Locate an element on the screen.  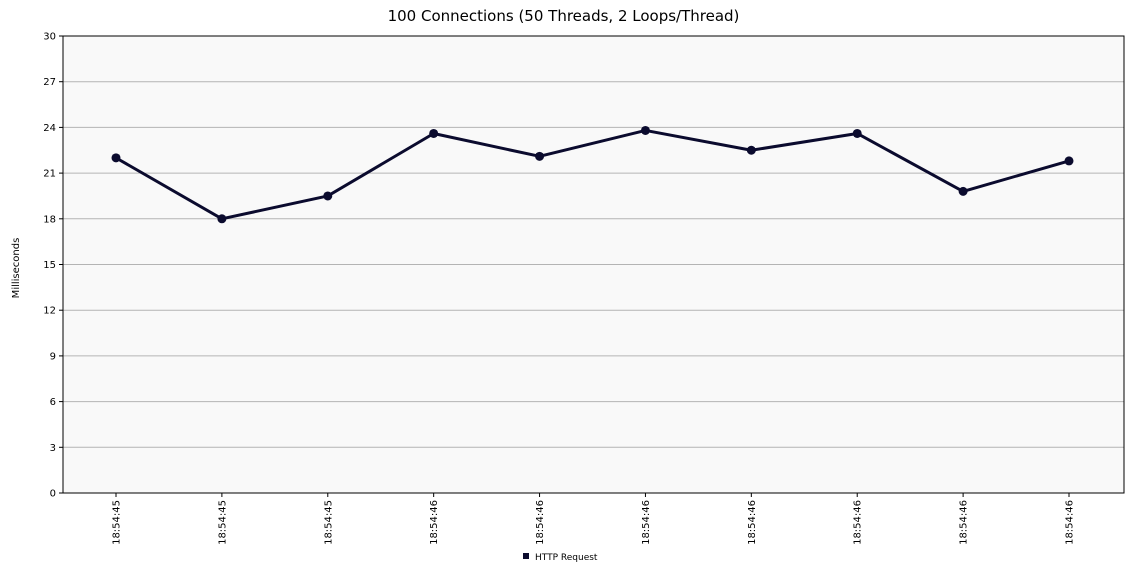
series-line is located at coordinates (592, 174).